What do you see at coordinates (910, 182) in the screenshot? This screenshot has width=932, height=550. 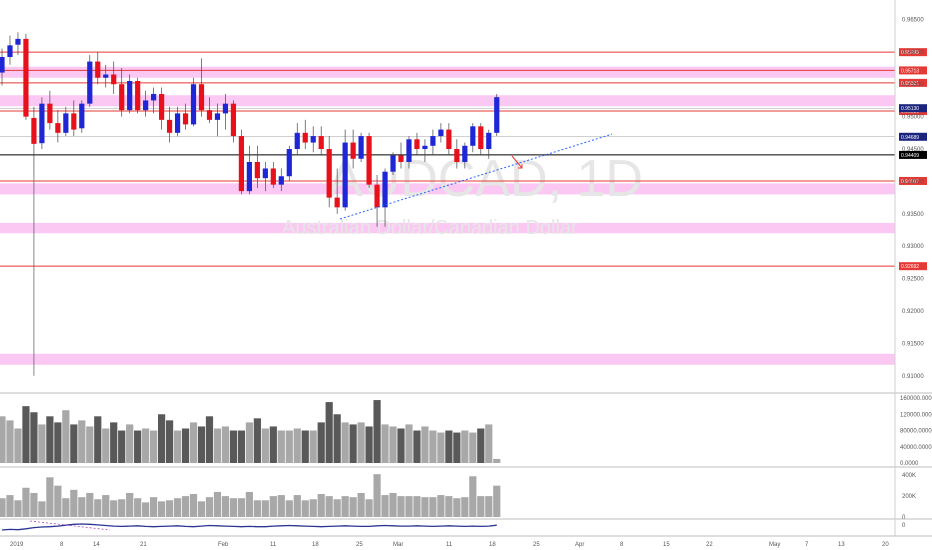 I see `price-level-label: 0.94007` at bounding box center [910, 182].